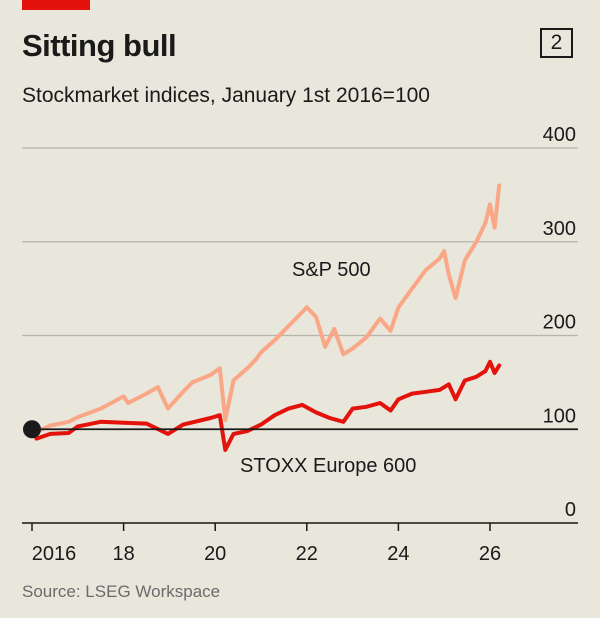  What do you see at coordinates (56, 5) in the screenshot?
I see `accent-bar` at bounding box center [56, 5].